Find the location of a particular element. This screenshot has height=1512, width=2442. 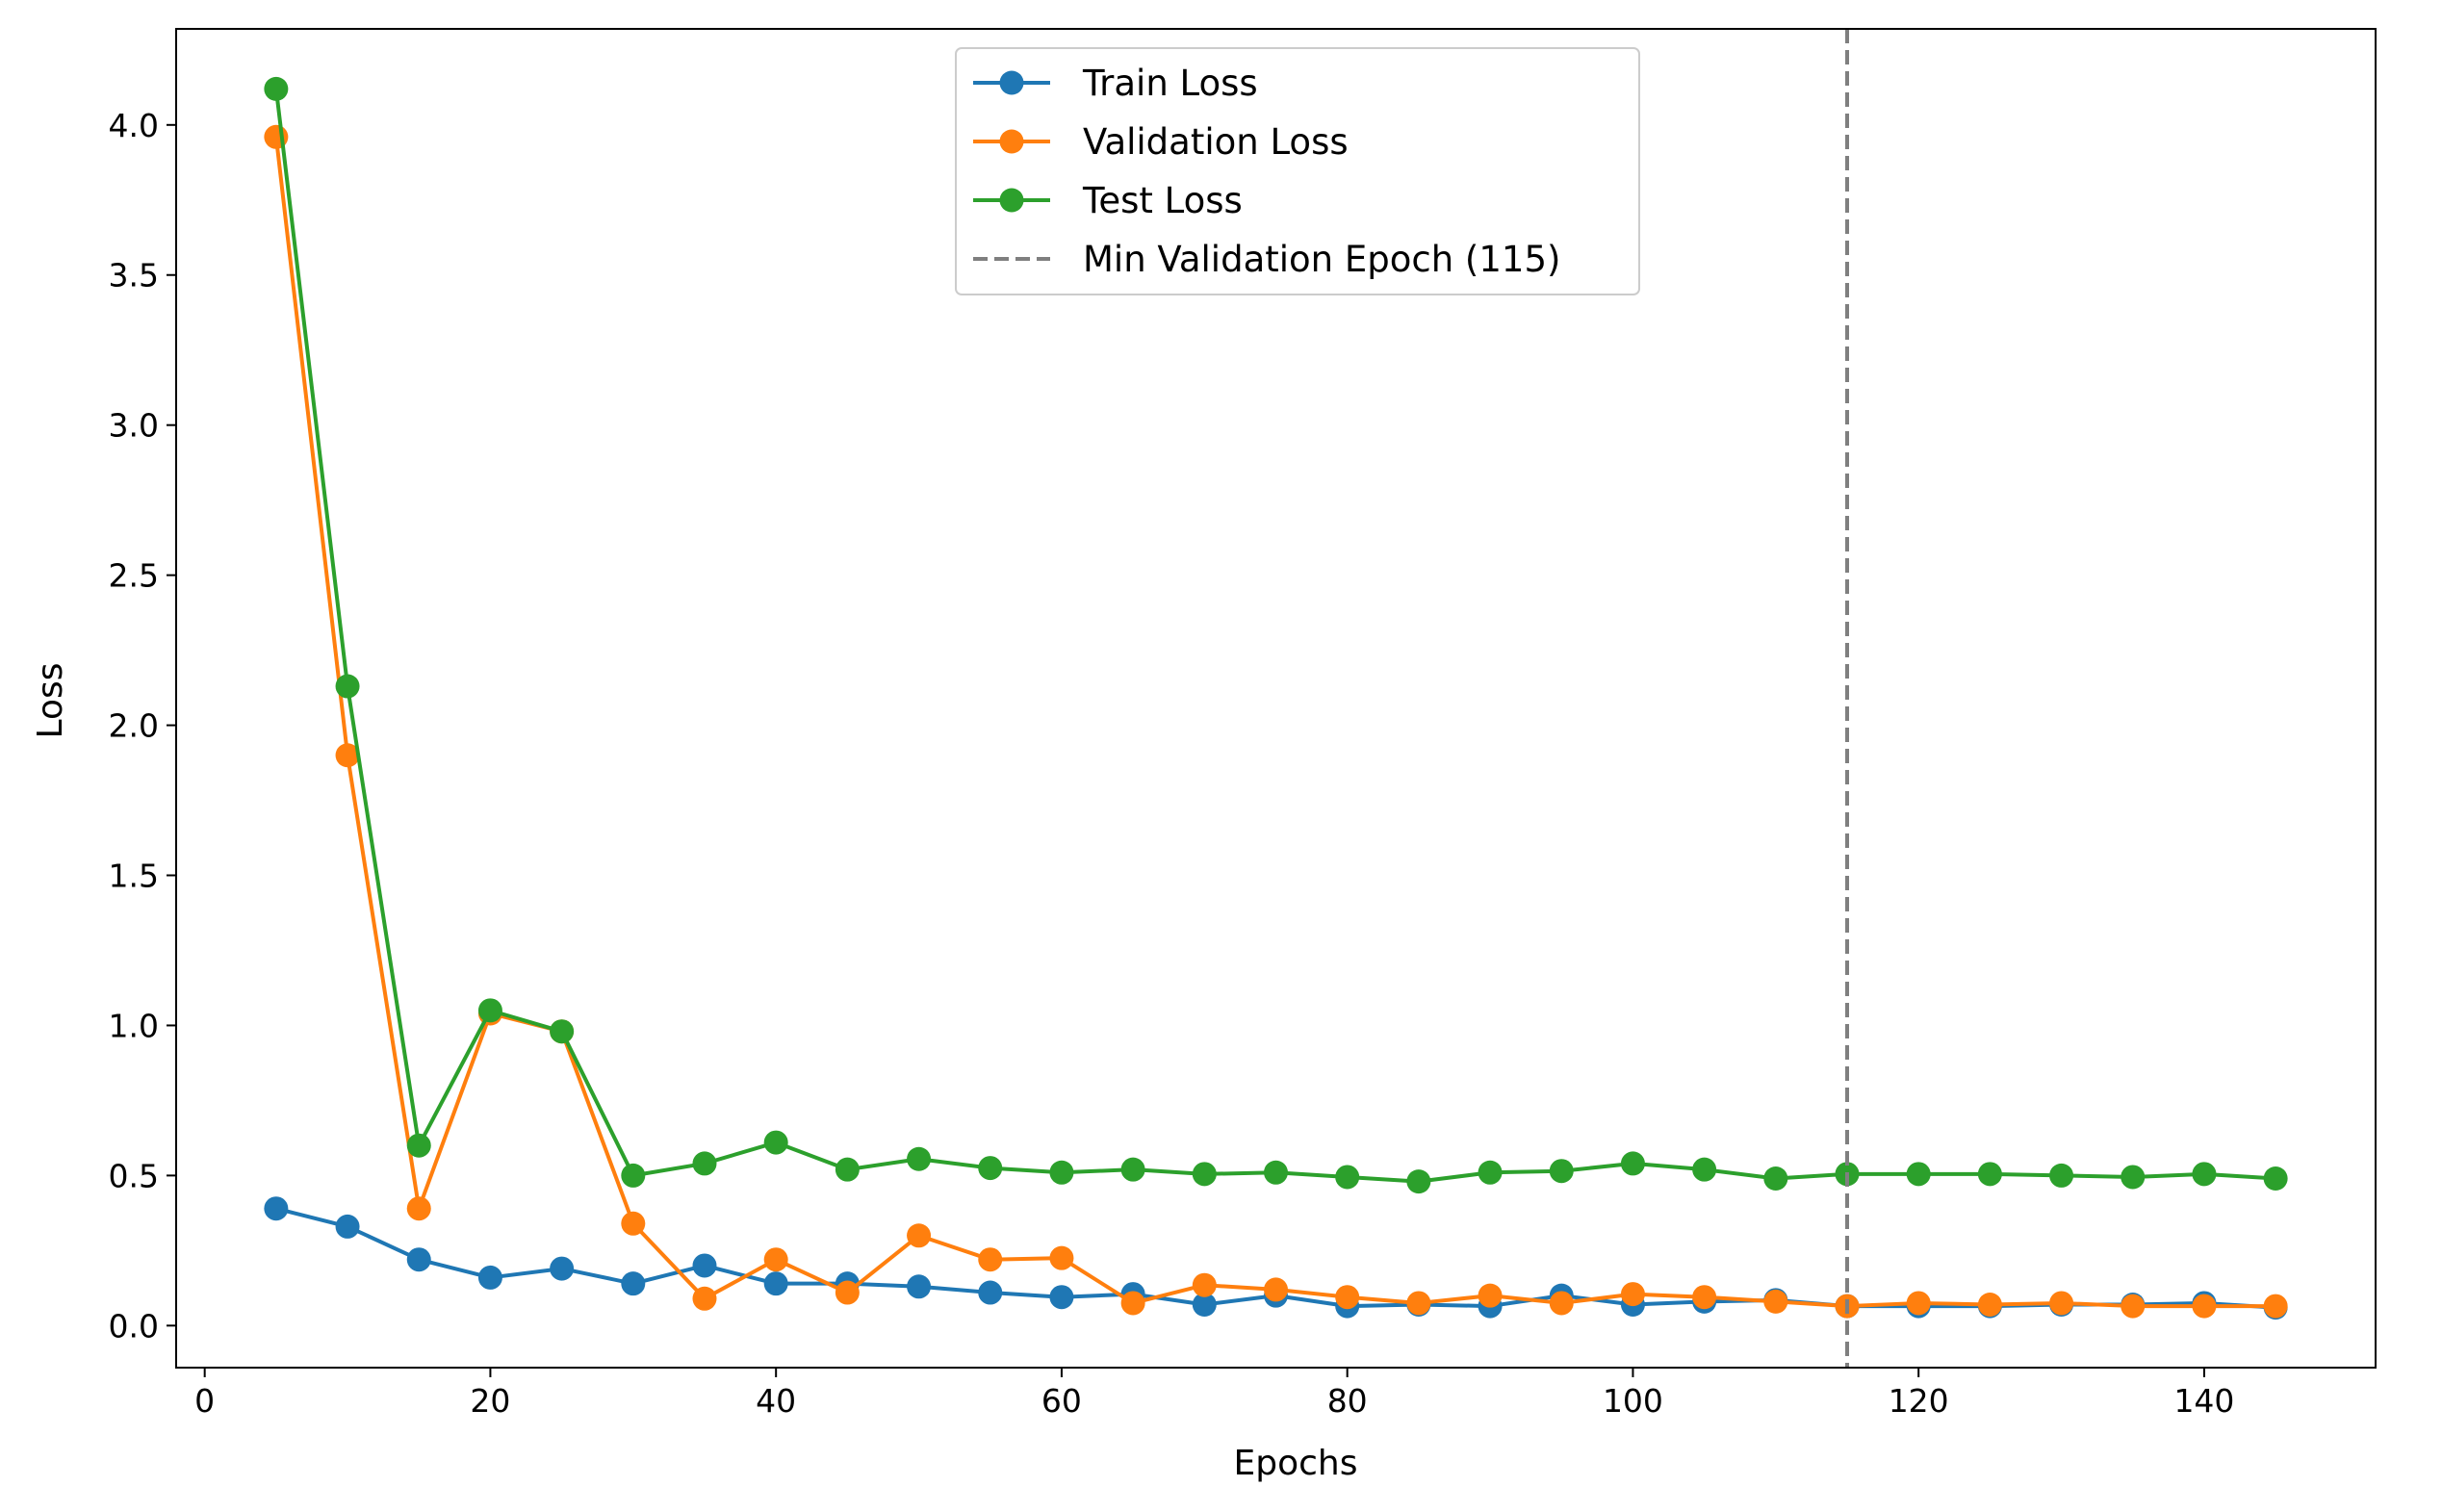

y-tick-label: 3.0 is located at coordinates (134, 426).